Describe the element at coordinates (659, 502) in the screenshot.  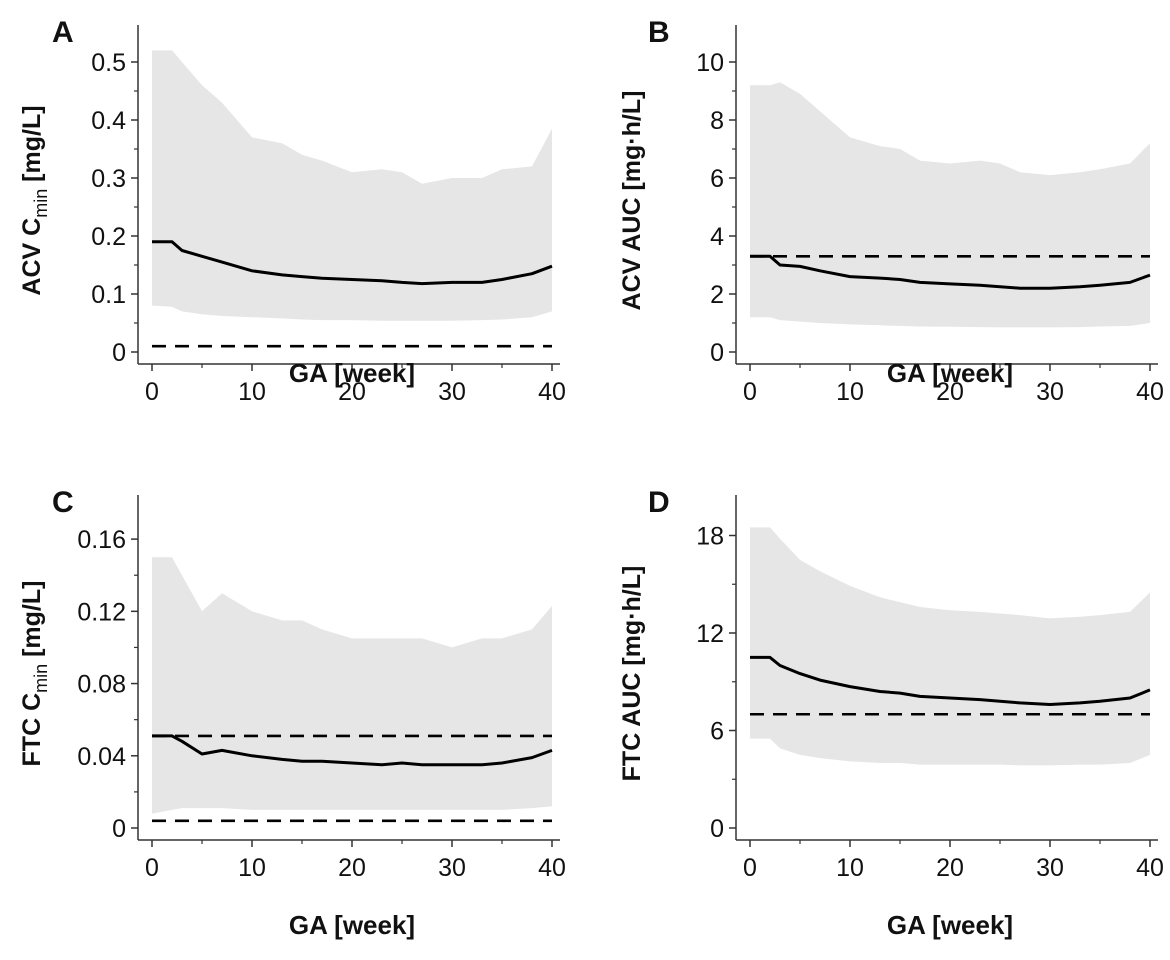
I see `panel-letter: D` at that location.